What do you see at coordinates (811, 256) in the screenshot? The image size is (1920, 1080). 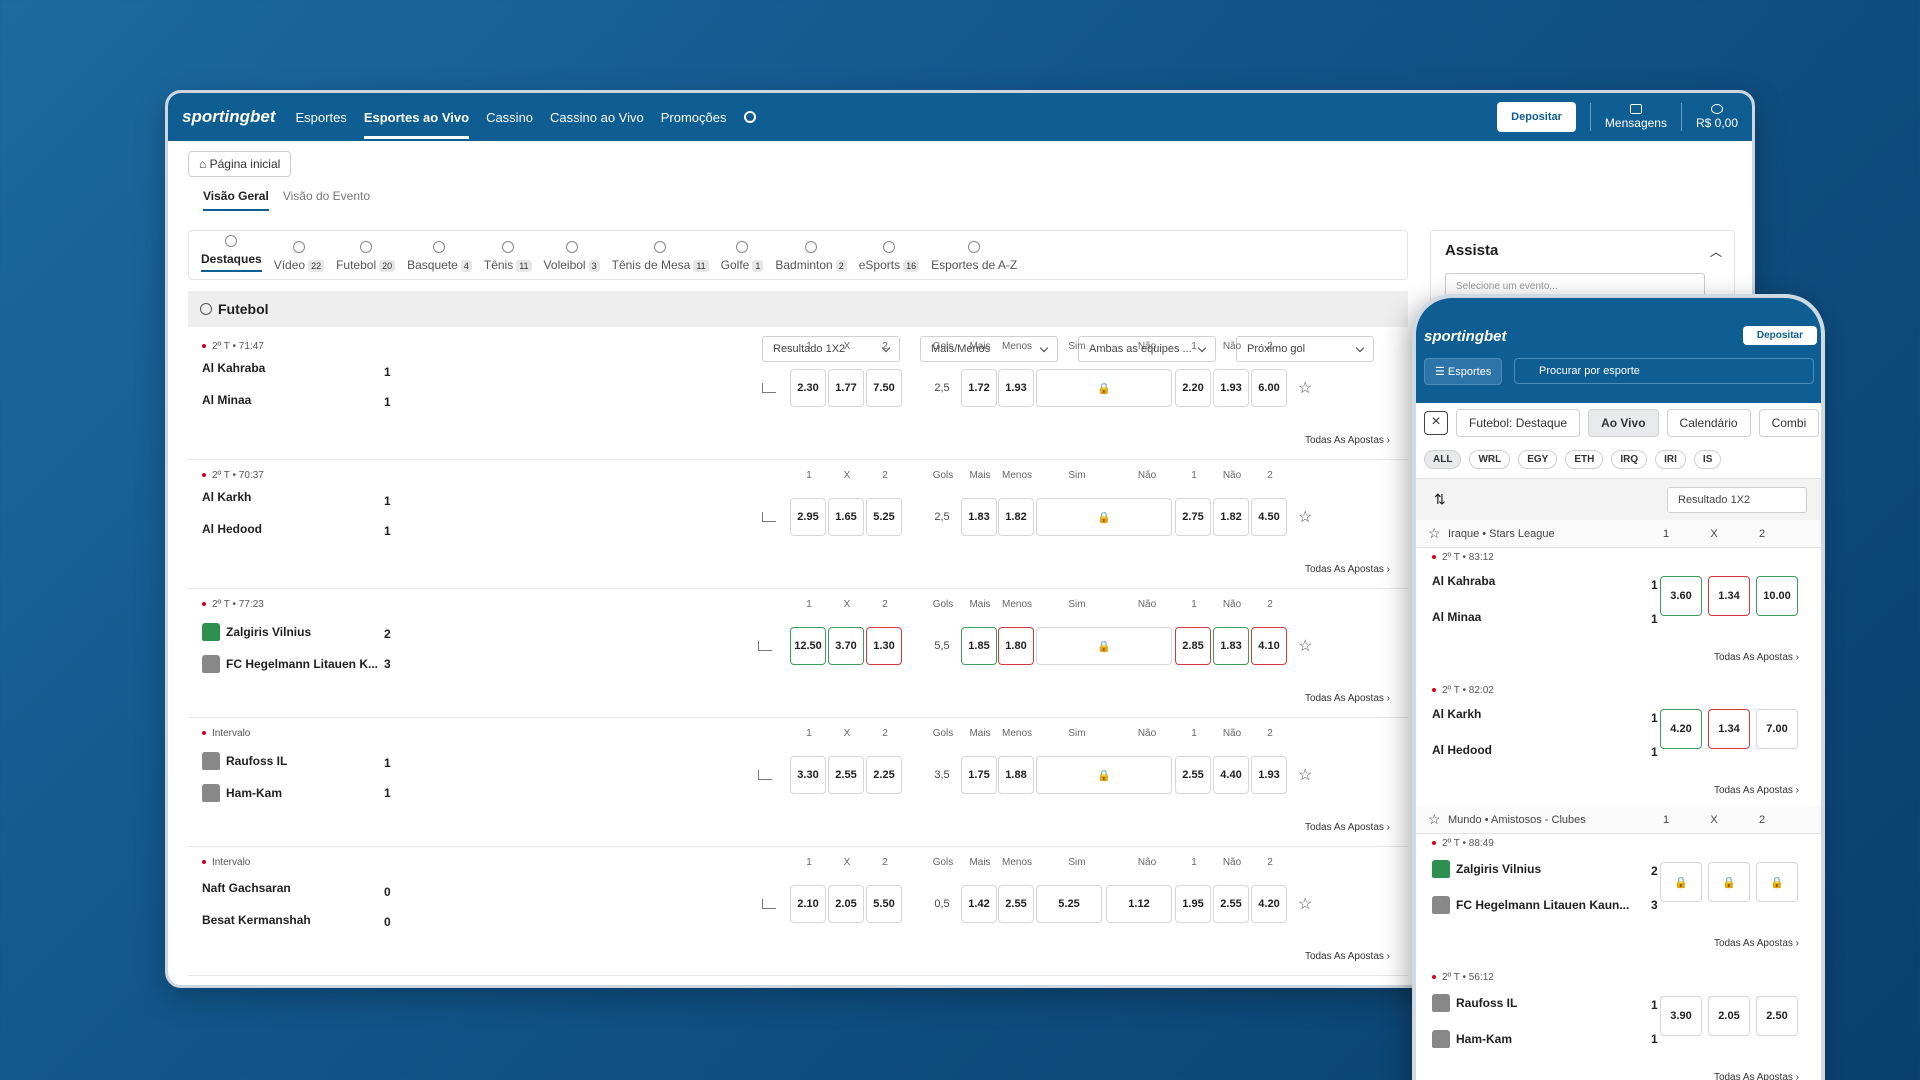 I see `sport-tab: Badminton 2` at bounding box center [811, 256].